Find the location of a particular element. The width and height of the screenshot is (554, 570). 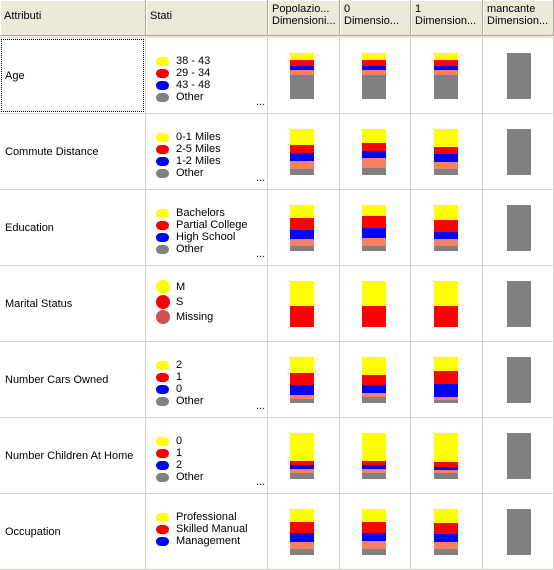

states-legend: 38 - 43 29 - 34 43 - 48 Other is located at coordinates (183, 79).